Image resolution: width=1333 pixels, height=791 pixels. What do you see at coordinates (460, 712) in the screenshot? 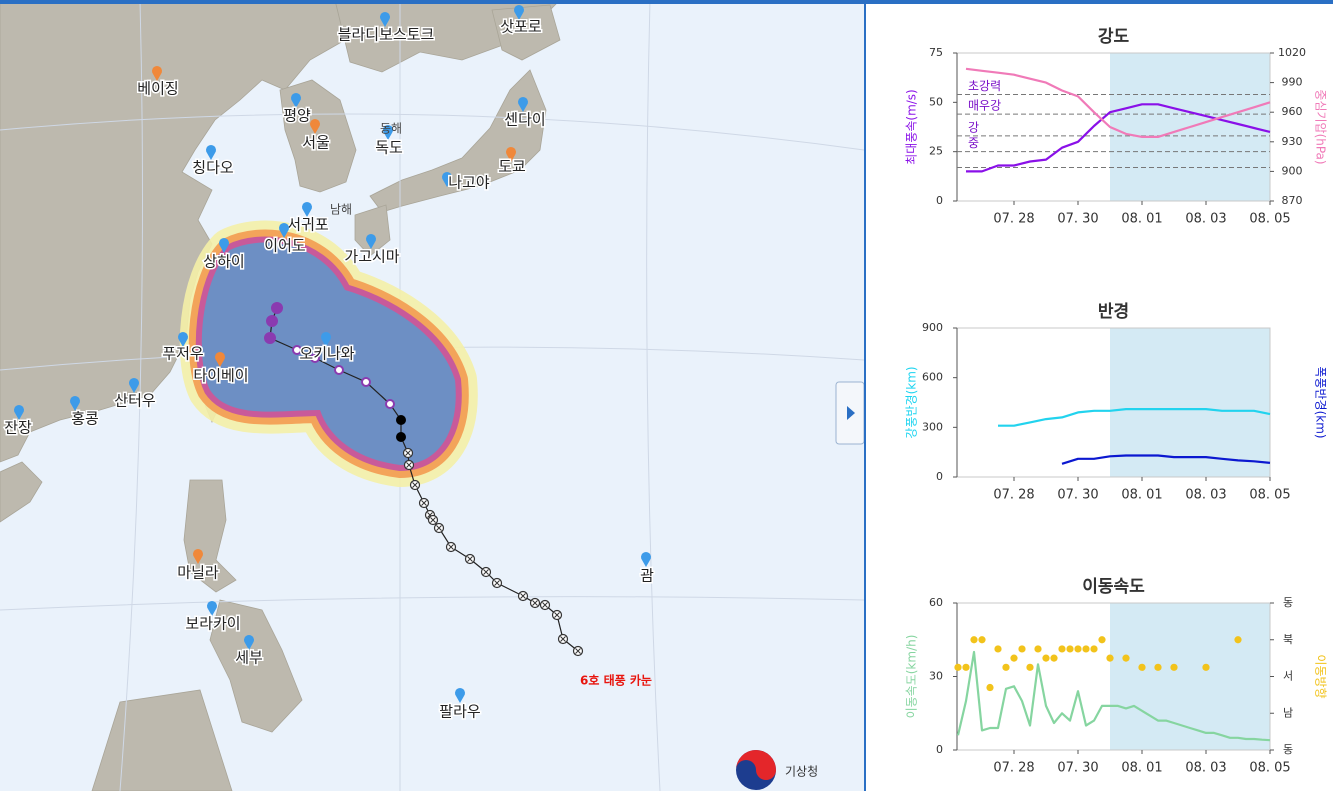
I see `city-label: 팔라우` at bounding box center [460, 712].